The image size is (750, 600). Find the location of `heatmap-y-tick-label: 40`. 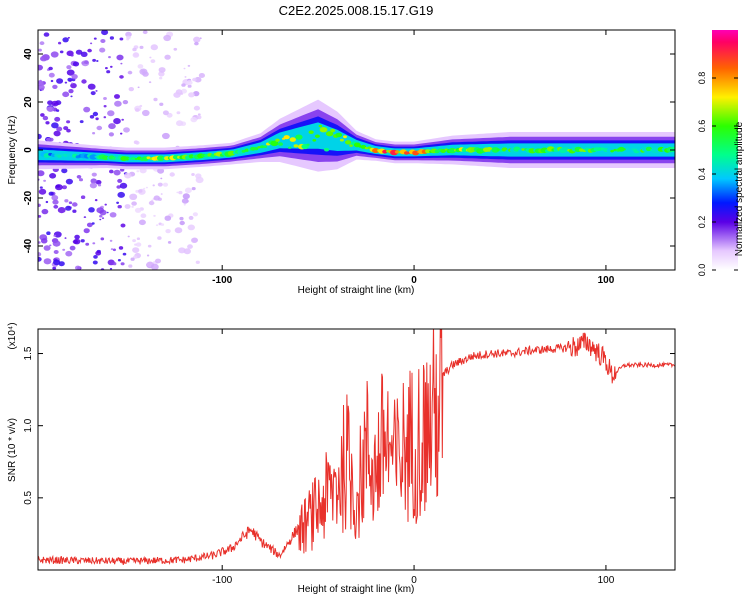

heatmap-y-tick-label: 40 is located at coordinates (28, 54).